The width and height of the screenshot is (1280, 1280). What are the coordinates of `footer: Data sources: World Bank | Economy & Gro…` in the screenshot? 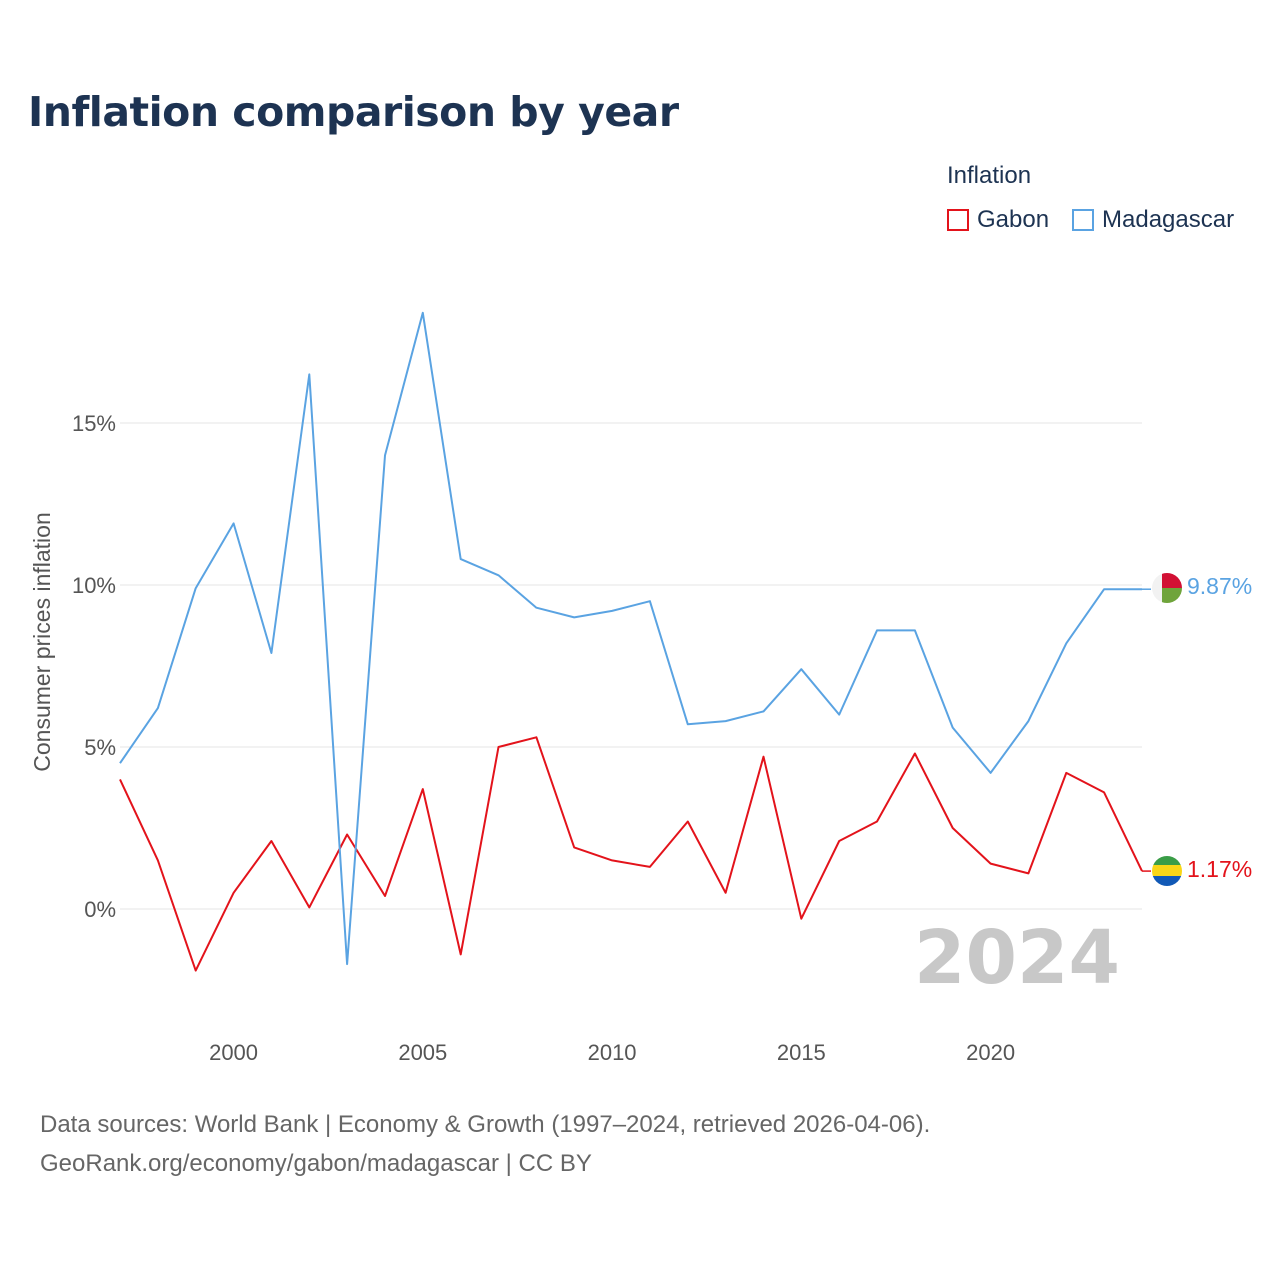 It's located at (485, 1144).